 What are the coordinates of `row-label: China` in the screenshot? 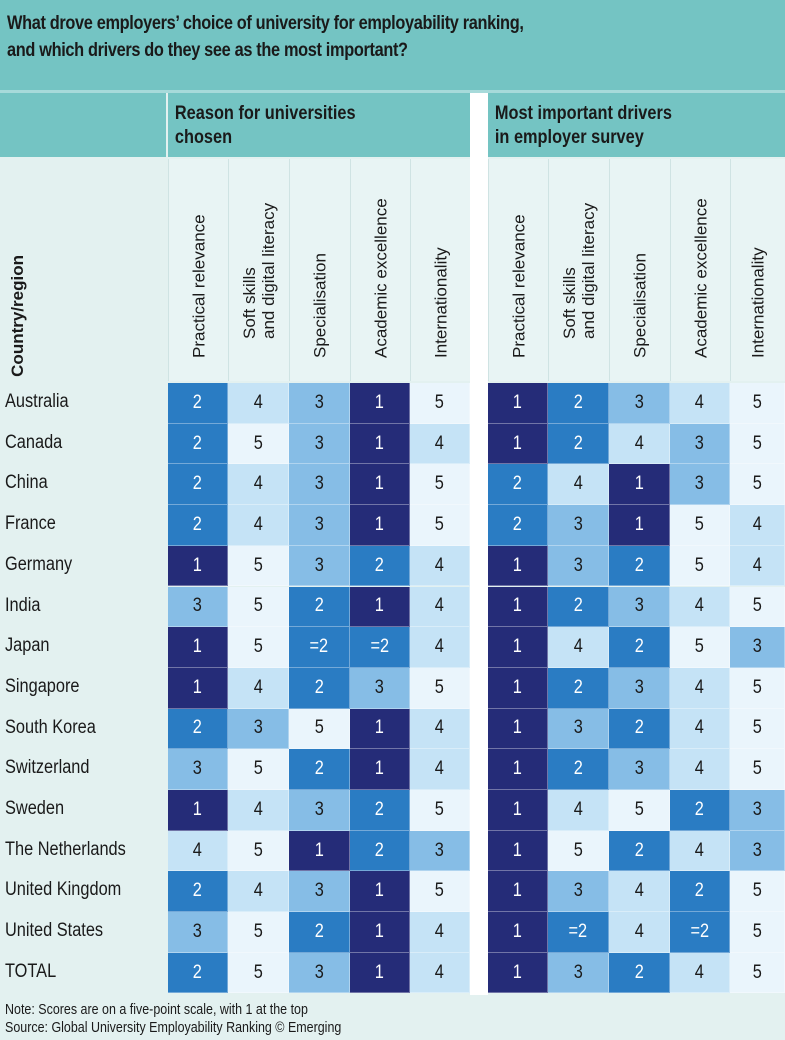 It's located at (26, 483).